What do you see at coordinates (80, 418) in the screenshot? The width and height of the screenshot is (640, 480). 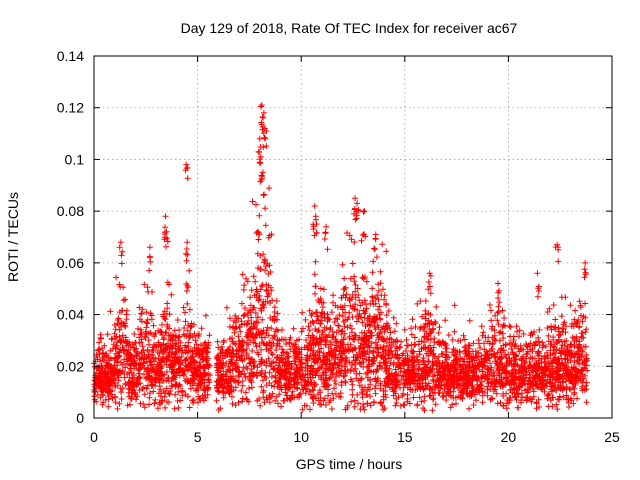 I see `y-tick-label: 0` at bounding box center [80, 418].